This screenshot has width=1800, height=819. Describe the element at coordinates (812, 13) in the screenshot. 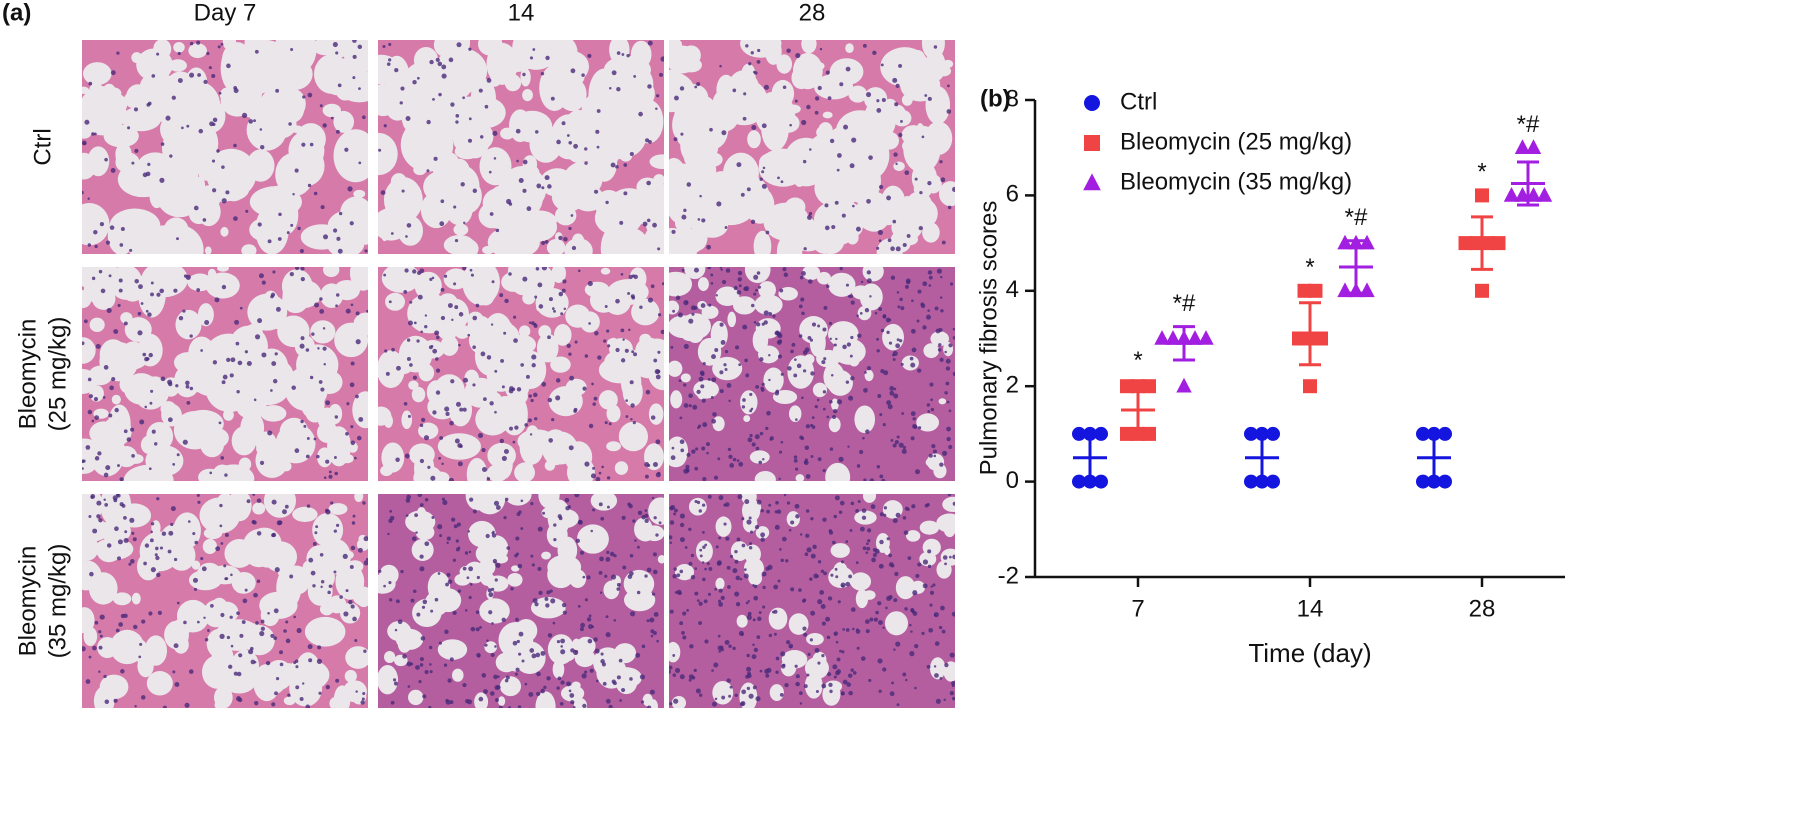

I see `column-label: 28` at that location.